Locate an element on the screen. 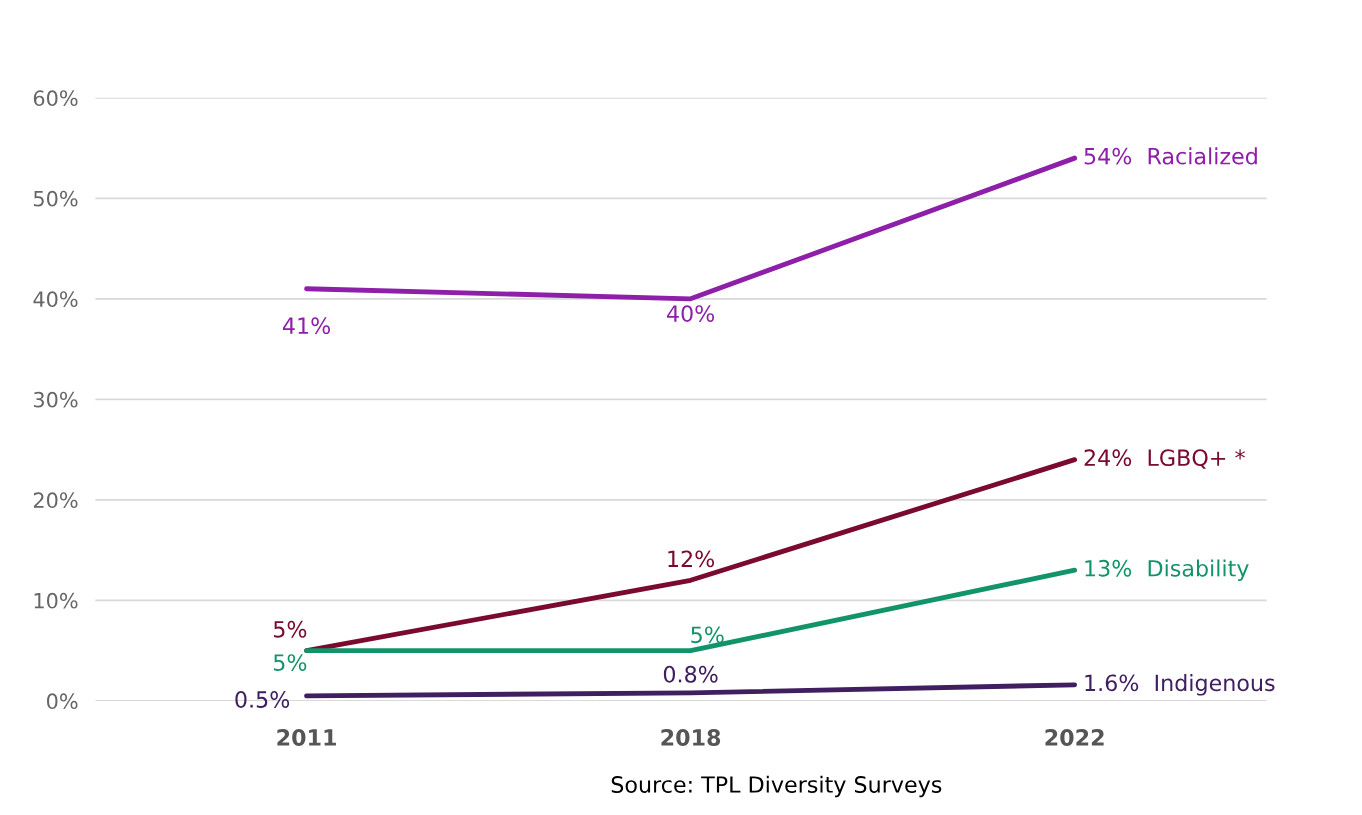 The width and height of the screenshot is (1362, 815). x-tick-label: 2022 is located at coordinates (1074, 737).